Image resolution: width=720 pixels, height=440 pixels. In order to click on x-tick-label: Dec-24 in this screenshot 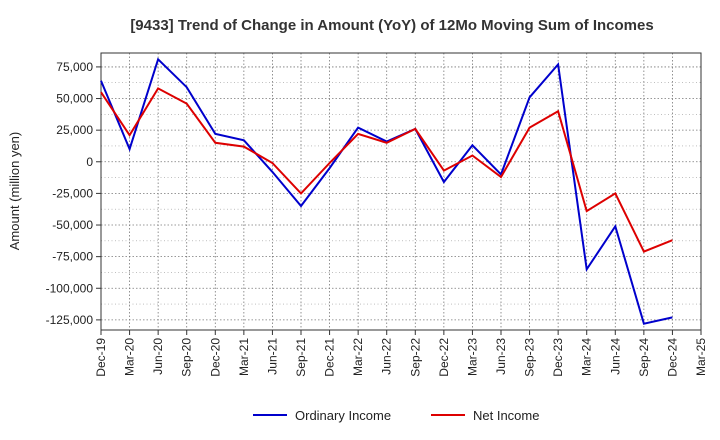, I will do `click(672, 357)`.